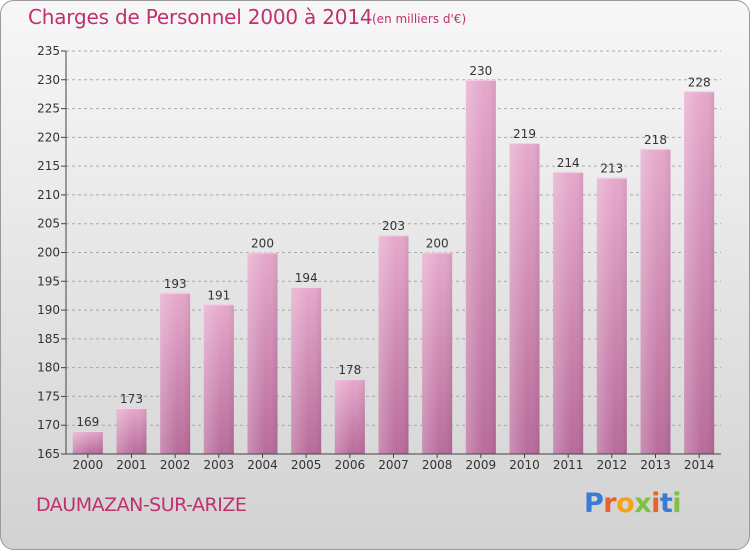 The height and width of the screenshot is (550, 750). What do you see at coordinates (306, 465) in the screenshot?
I see `x-tick-label: 2005` at bounding box center [306, 465].